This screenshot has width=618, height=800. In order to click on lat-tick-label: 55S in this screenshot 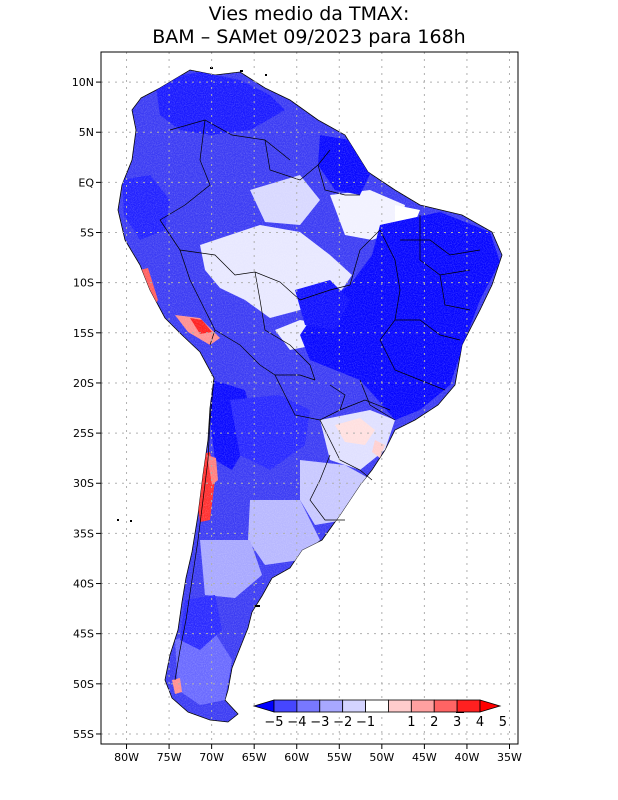, I will do `click(83, 734)`.